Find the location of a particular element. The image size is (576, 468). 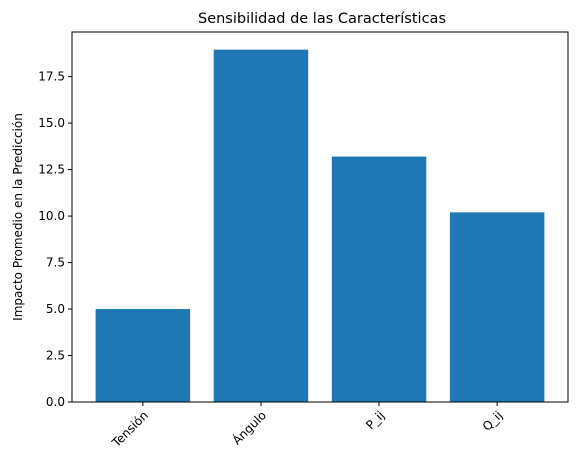

x-tick-label: Tensión is located at coordinates (130, 429).